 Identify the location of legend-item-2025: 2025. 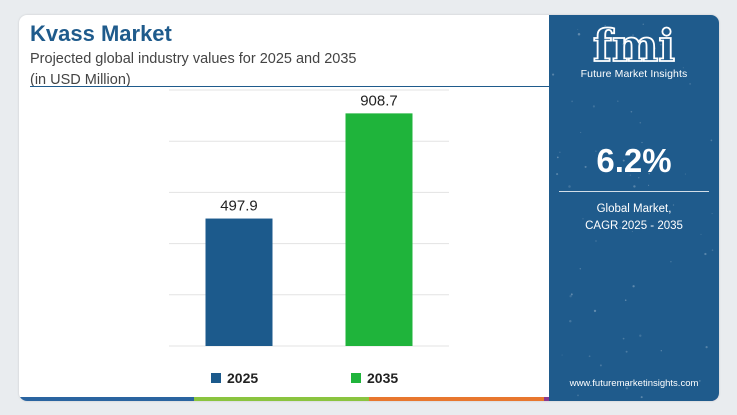
(234, 378).